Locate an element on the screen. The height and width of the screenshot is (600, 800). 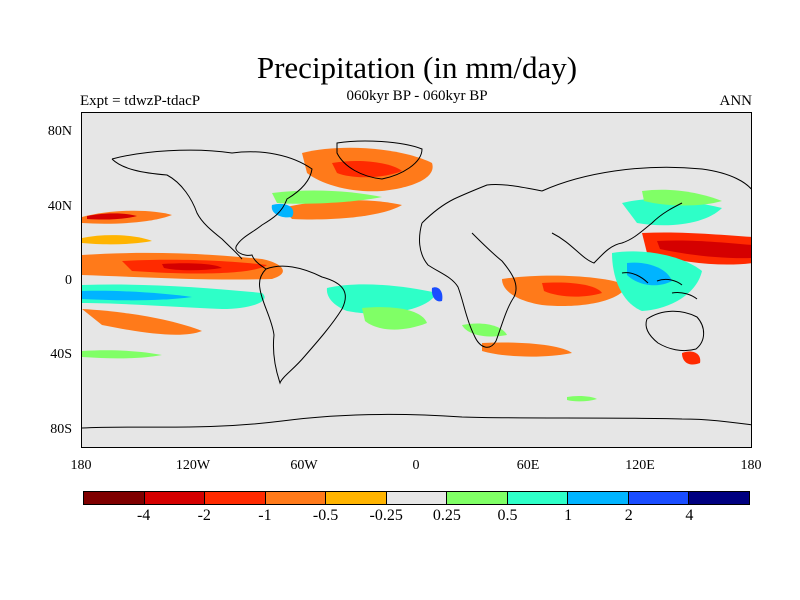
patch-pacific-south-blue is located at coordinates (137, 295).